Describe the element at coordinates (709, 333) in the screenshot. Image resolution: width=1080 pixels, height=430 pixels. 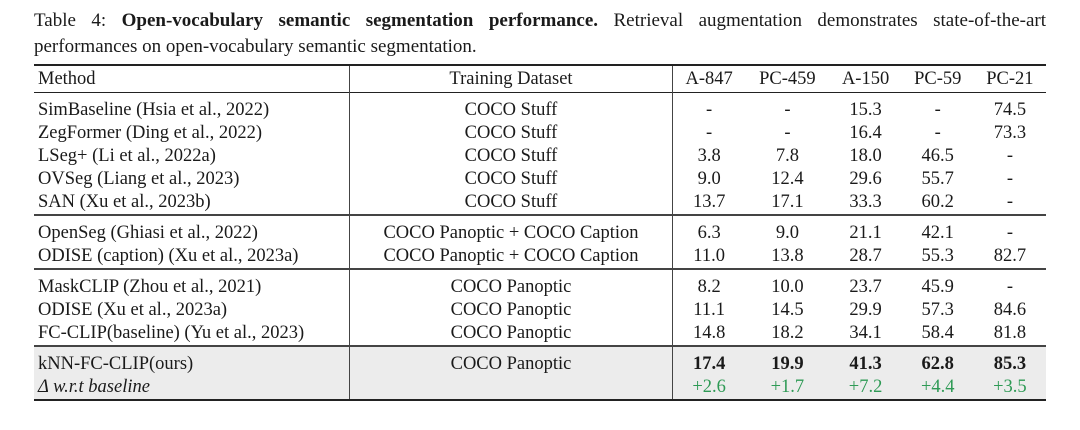
I see `value-cell: 14.8` at that location.